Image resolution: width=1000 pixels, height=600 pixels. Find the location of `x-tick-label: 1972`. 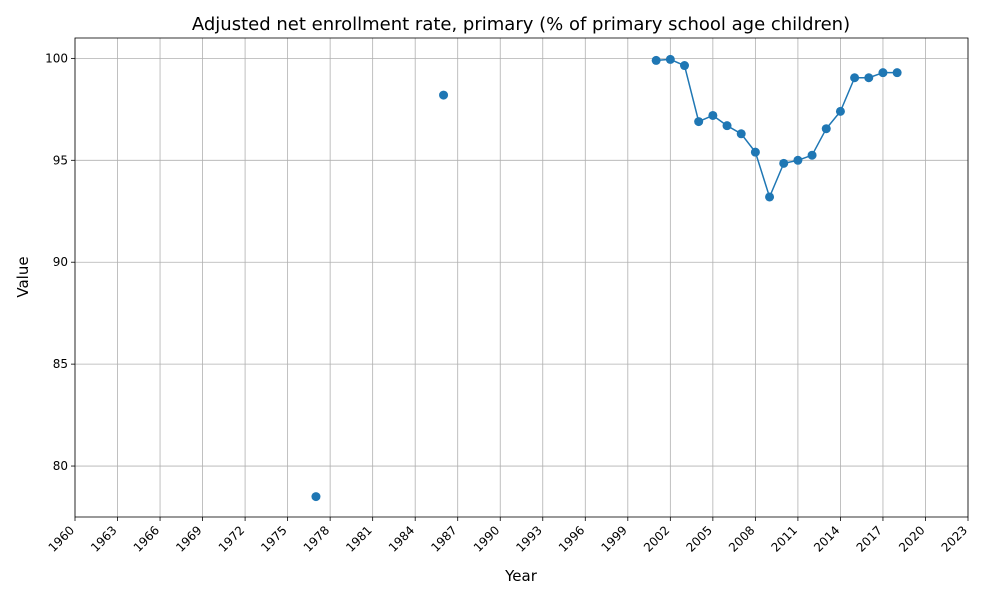

x-tick-label: 1972 is located at coordinates (231, 538).